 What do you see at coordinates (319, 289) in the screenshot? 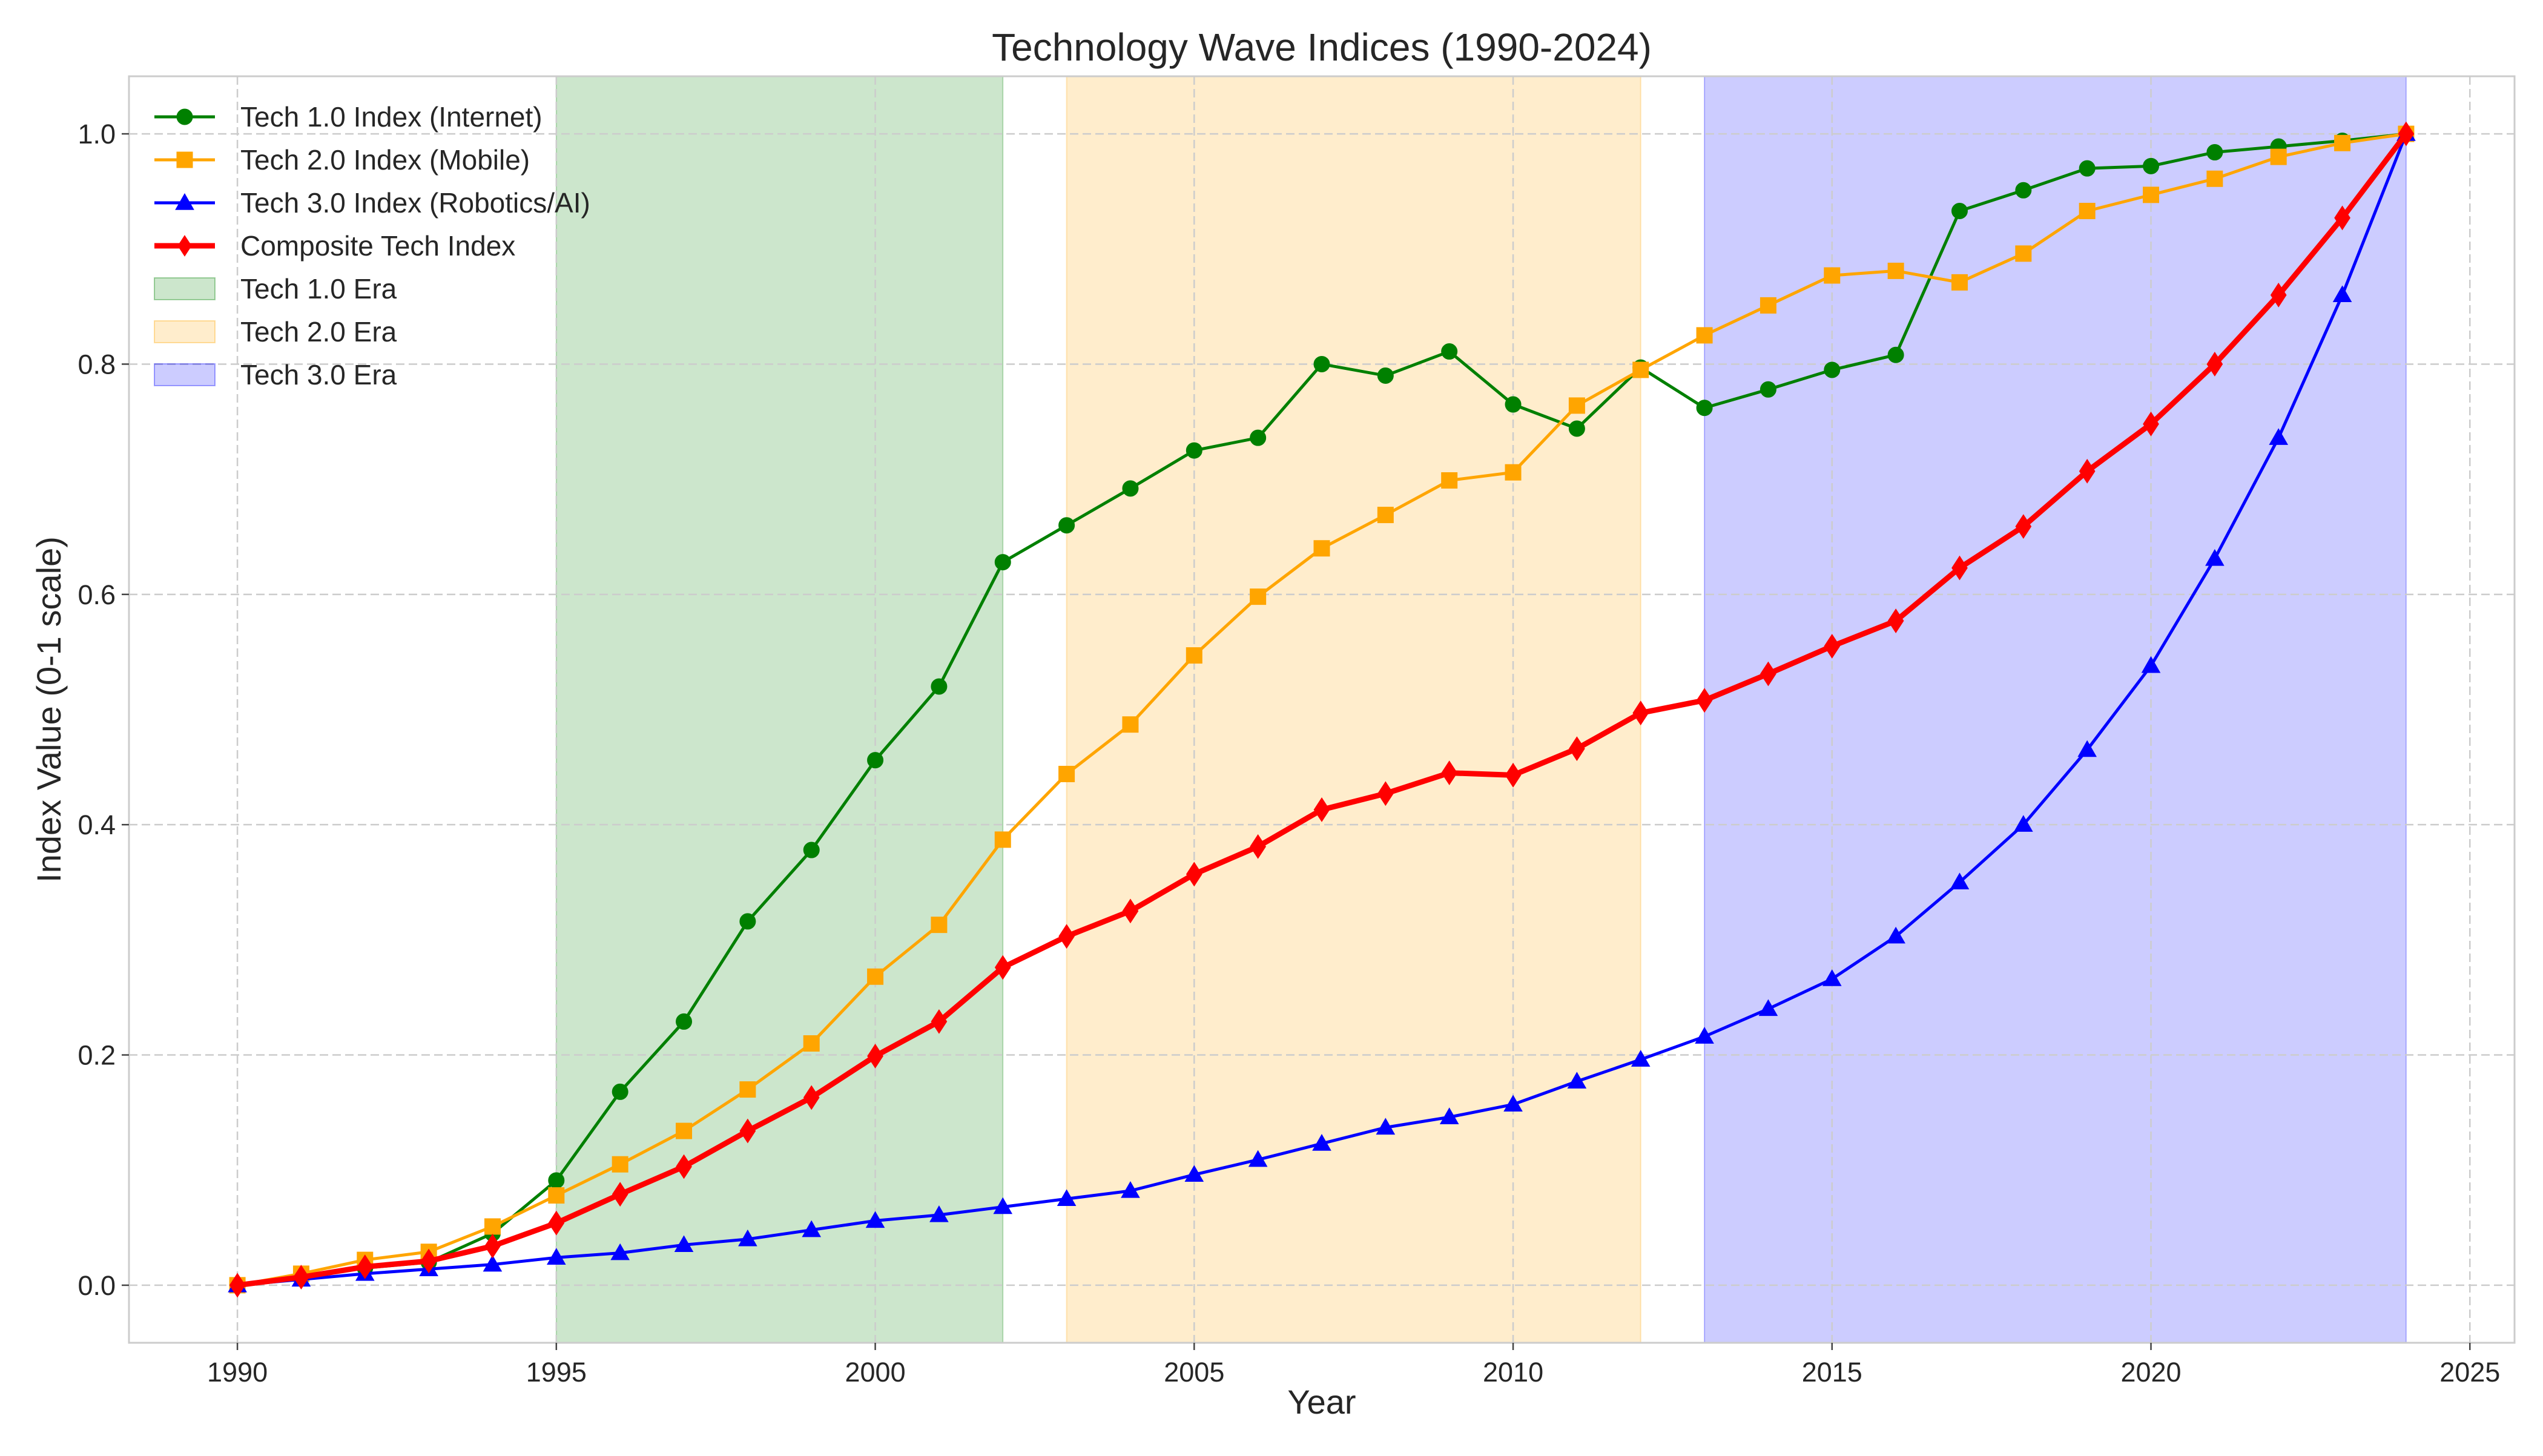
I see `legend-label-tech-1-0-era: Tech 1.0 Era` at bounding box center [319, 289].